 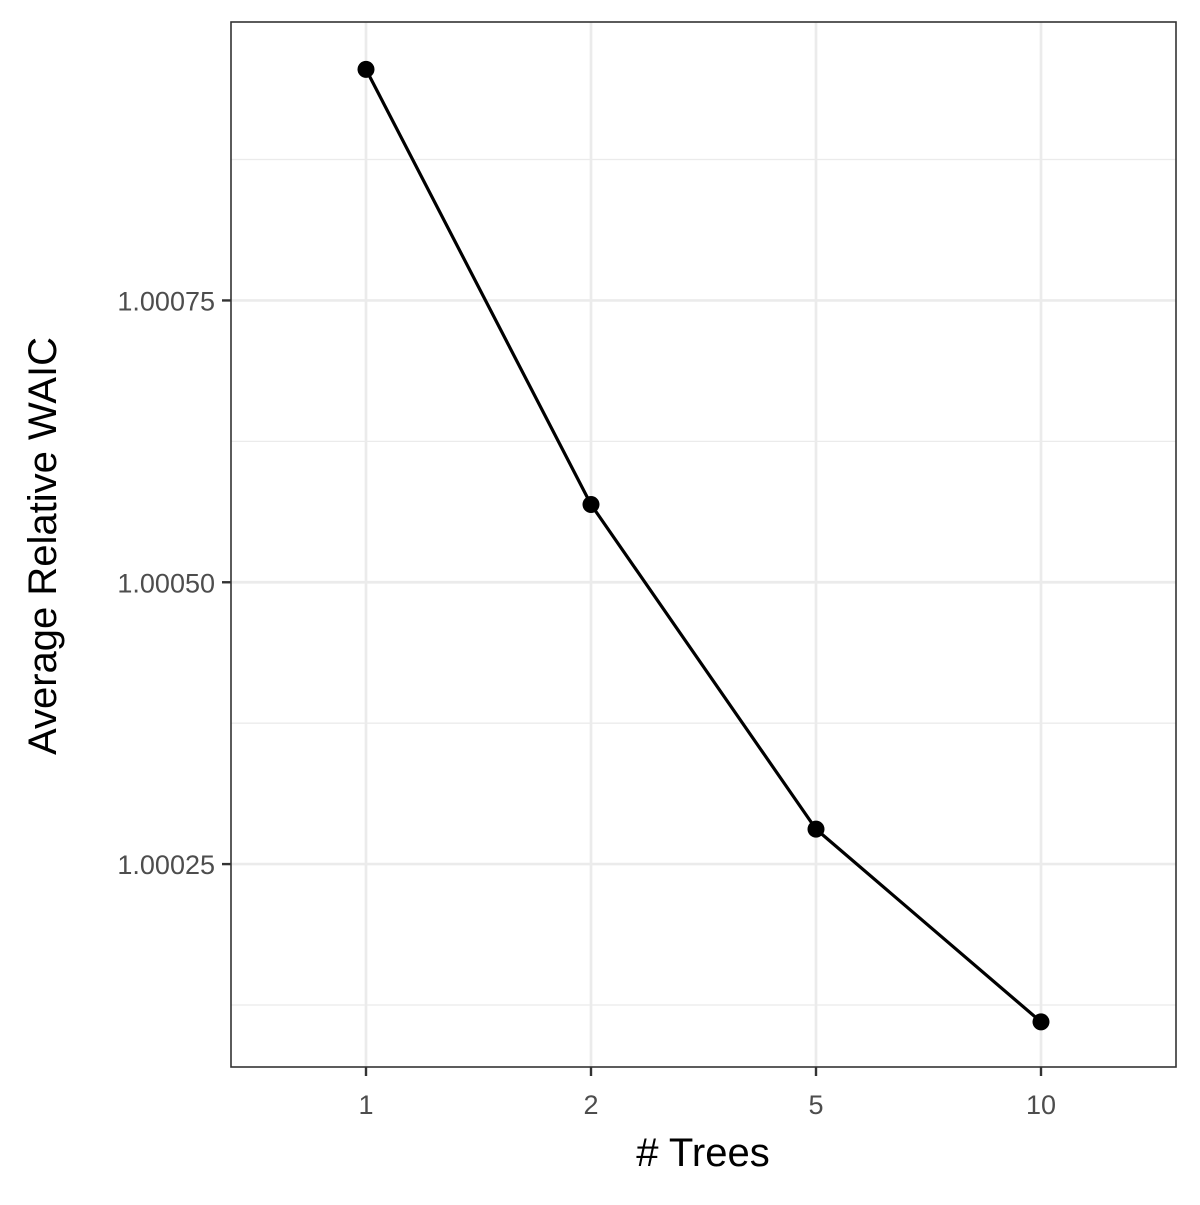 What do you see at coordinates (43, 546) in the screenshot?
I see `y-axis-title: Average Relative WAIC` at bounding box center [43, 546].